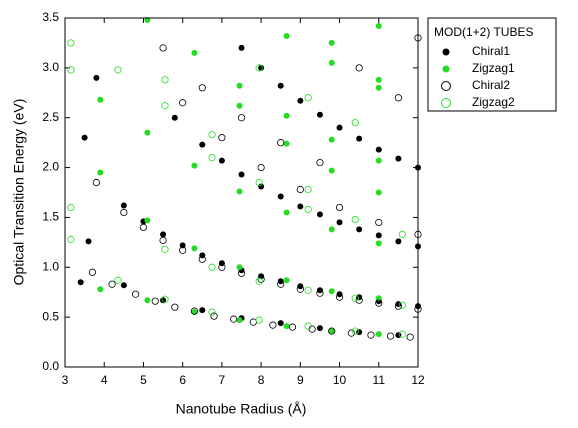 The height and width of the screenshot is (428, 578). What do you see at coordinates (418, 380) in the screenshot?
I see `x-tick-label: 12` at bounding box center [418, 380].